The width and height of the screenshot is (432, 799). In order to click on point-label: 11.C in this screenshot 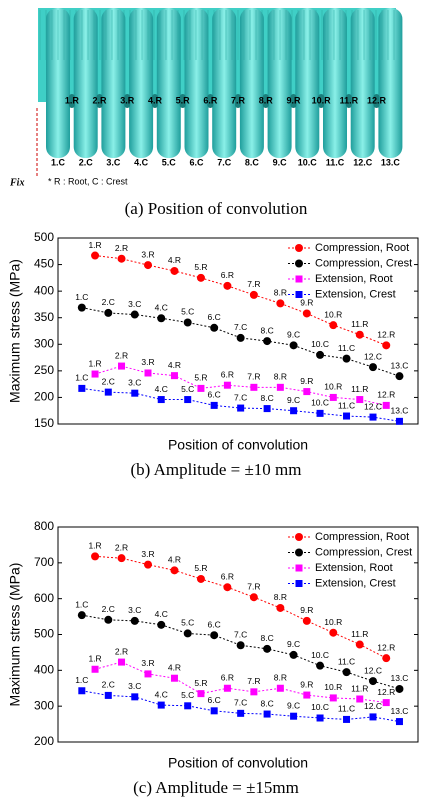, I will do `click(346, 405)`.